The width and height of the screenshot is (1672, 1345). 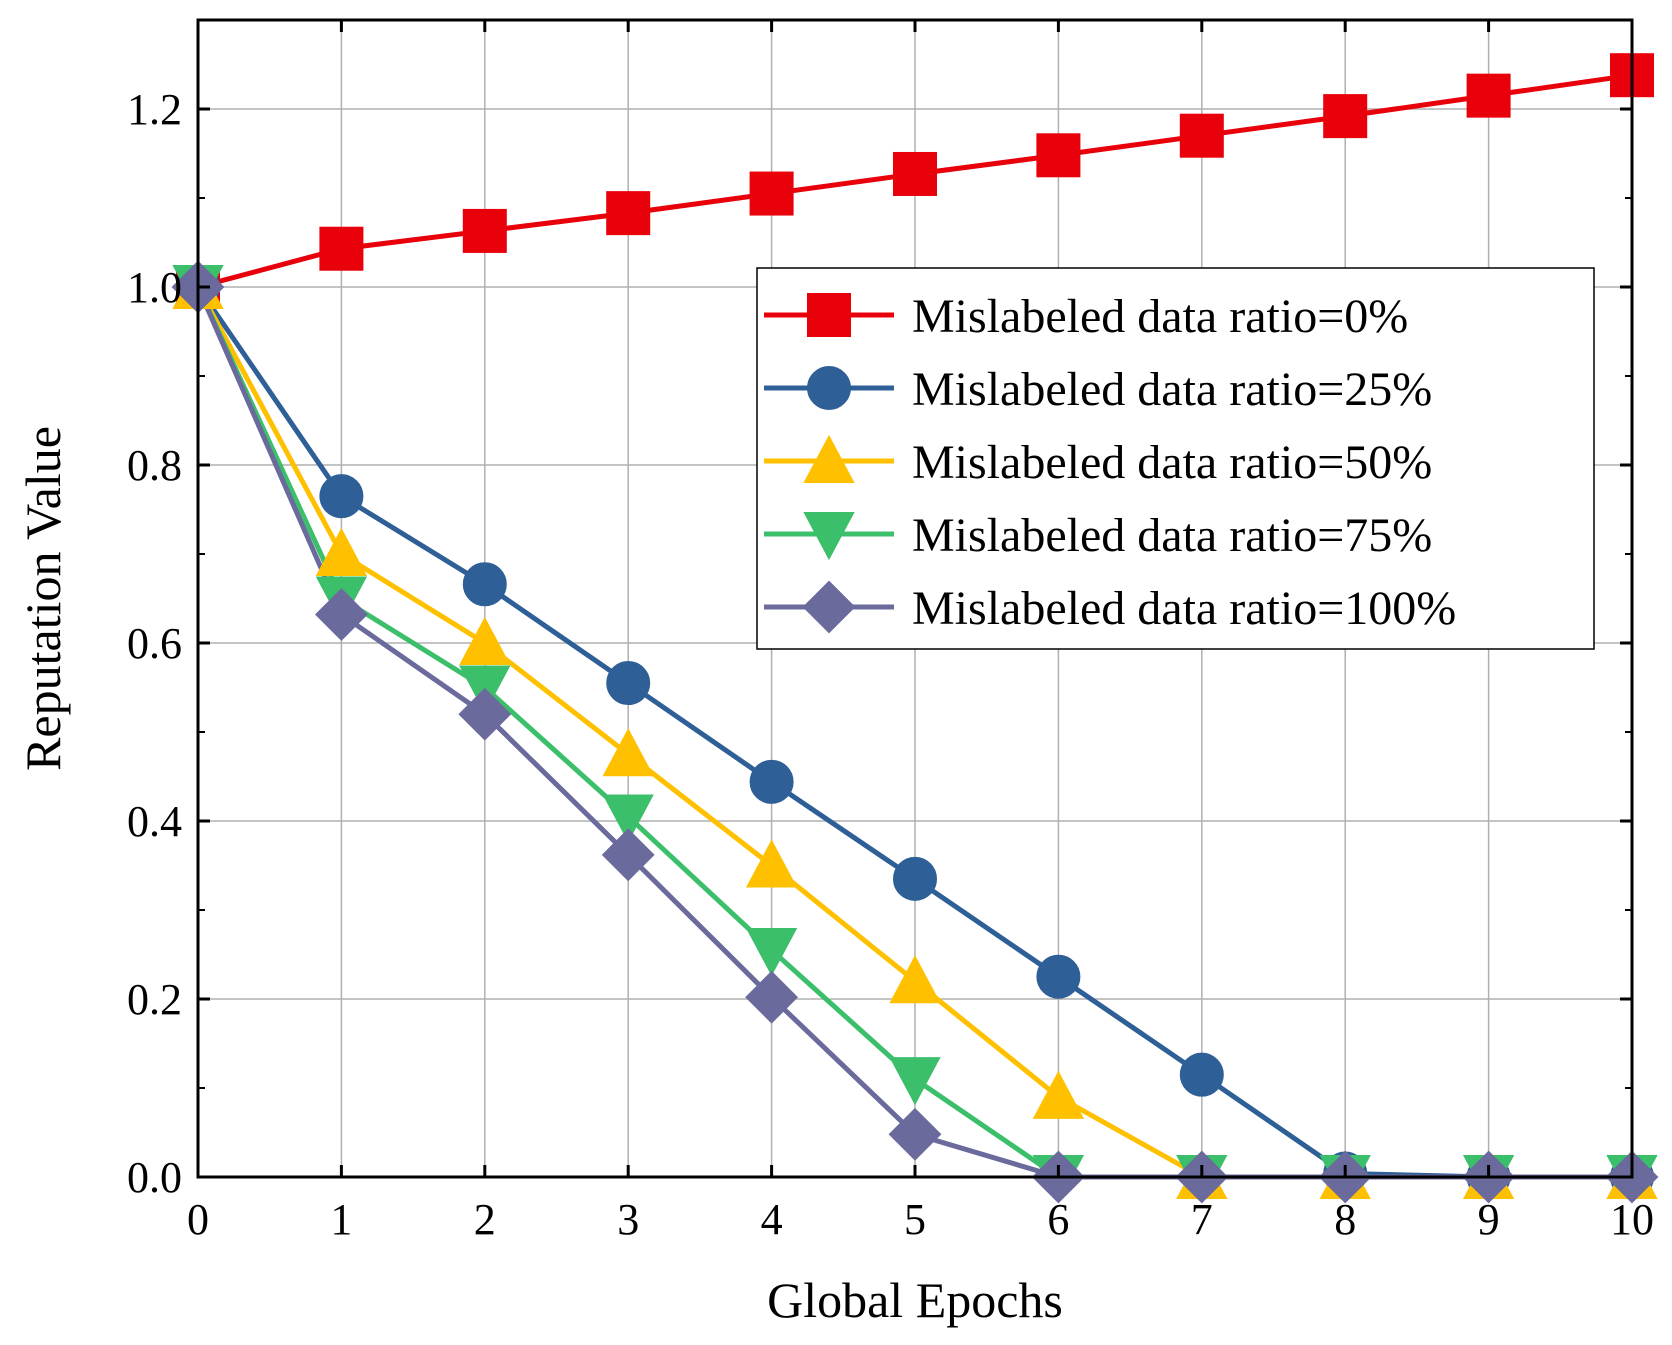 What do you see at coordinates (154, 643) in the screenshot?
I see `y-tick-label: 0.6` at bounding box center [154, 643].